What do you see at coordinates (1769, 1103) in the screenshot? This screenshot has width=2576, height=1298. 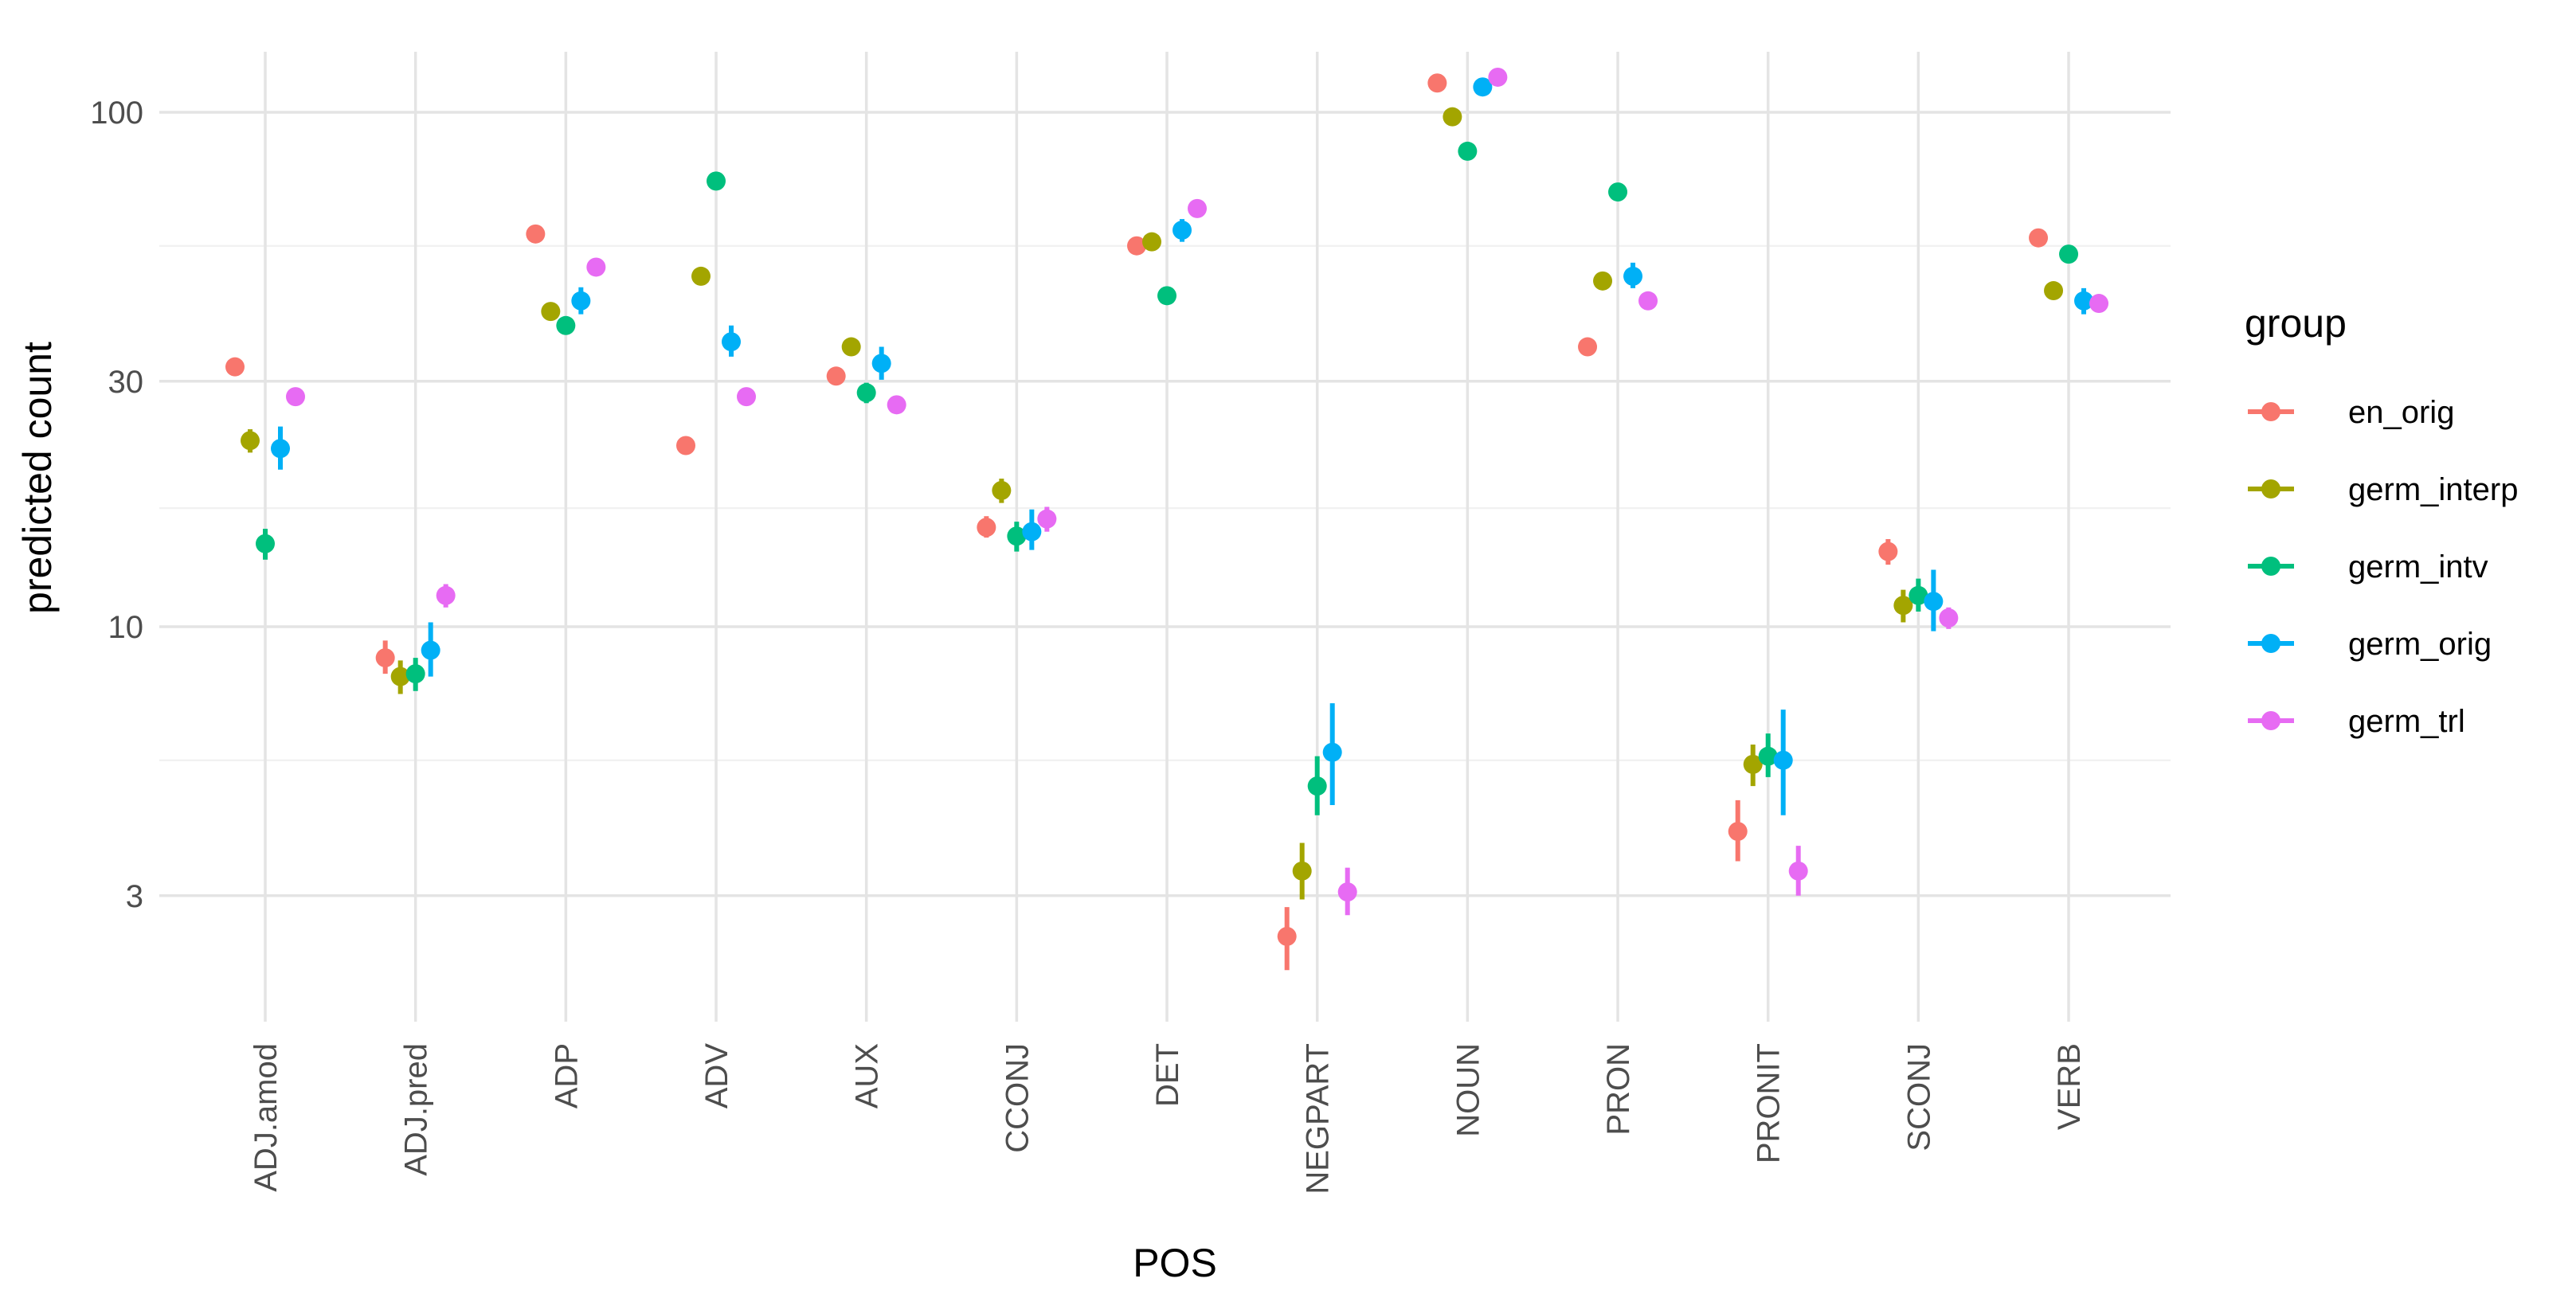 I see `x-tick-label: PRONIT` at bounding box center [1769, 1103].